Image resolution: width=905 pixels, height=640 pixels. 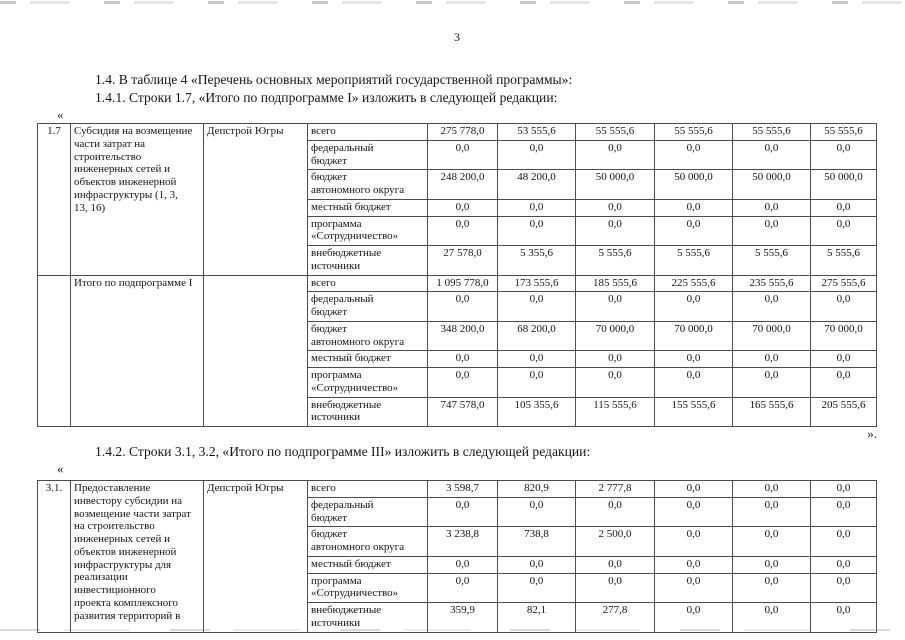 What do you see at coordinates (462, 283) in the screenshot?
I see `amount-cell: 1 095 778,0` at bounding box center [462, 283].